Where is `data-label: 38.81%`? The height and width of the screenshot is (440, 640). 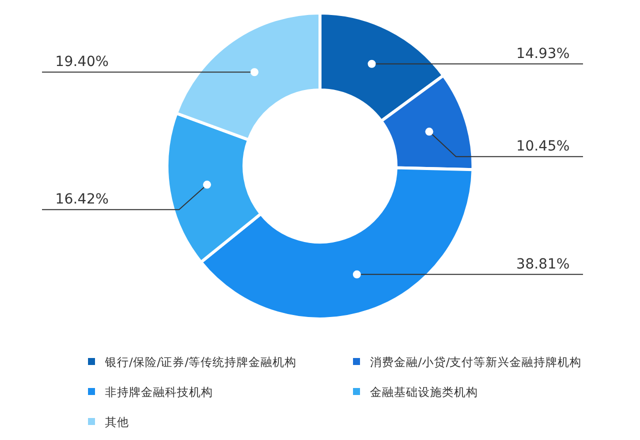 data-label: 38.81% is located at coordinates (543, 264).